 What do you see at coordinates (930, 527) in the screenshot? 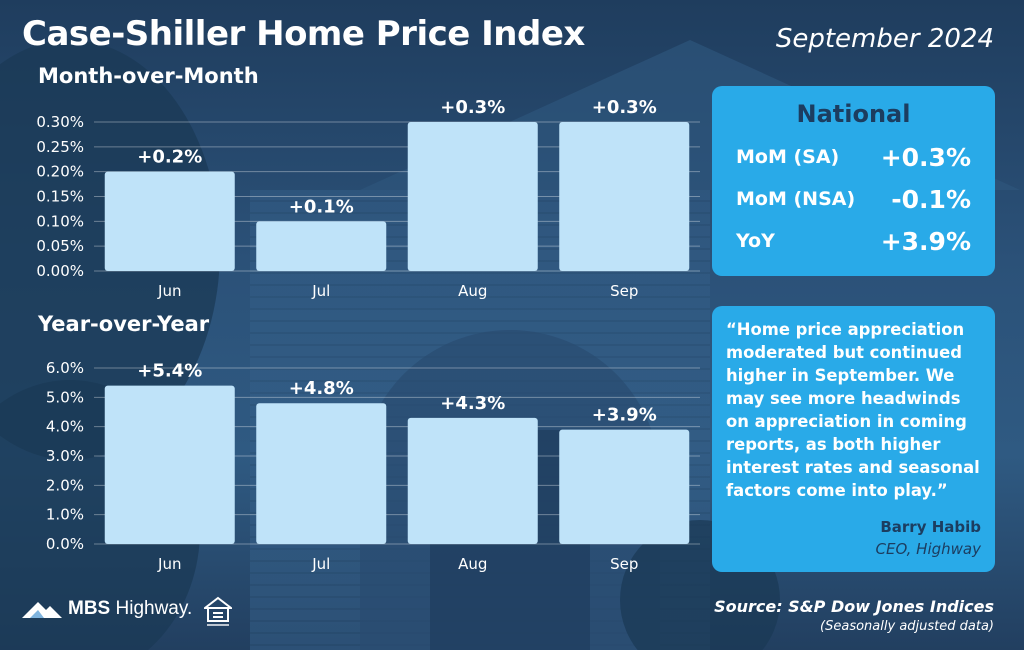
I see `quote-author: Barry Habib` at bounding box center [930, 527].